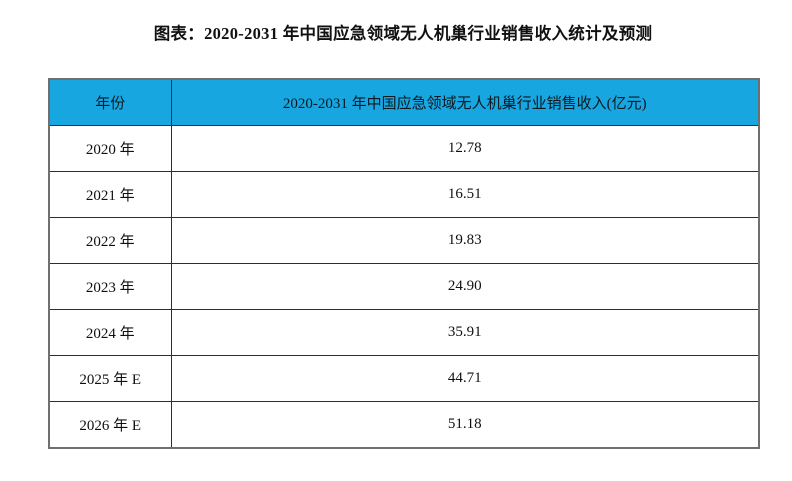 The width and height of the screenshot is (792, 481). I want to click on year-cell: 2026 年 E, so click(110, 425).